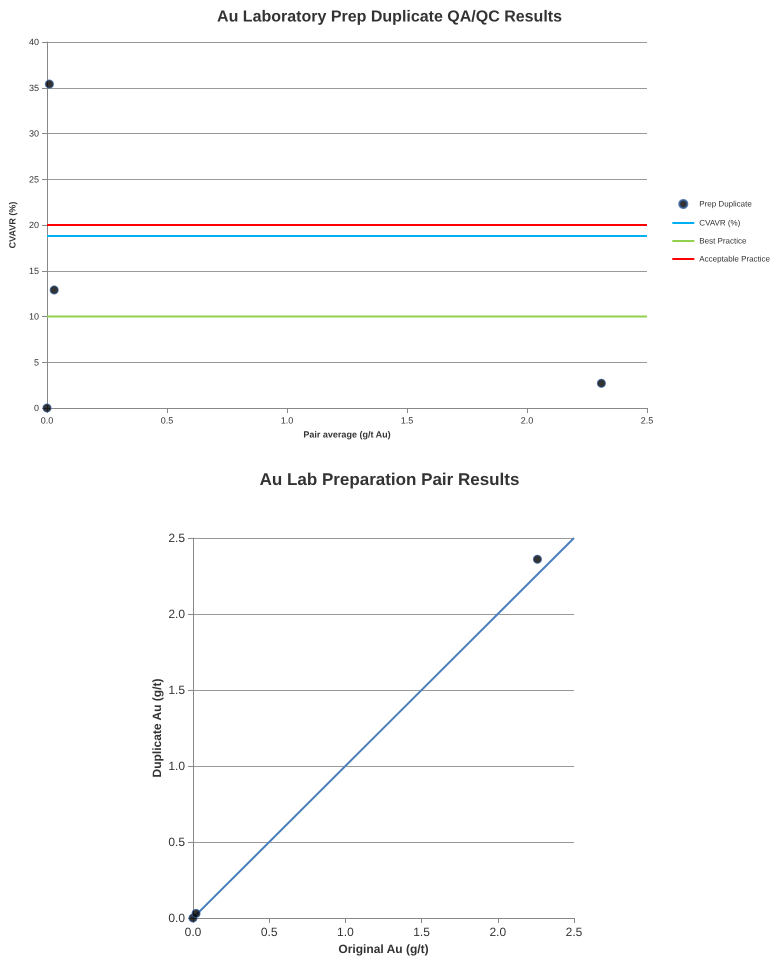 This screenshot has width=779, height=976. I want to click on x-axis-title: Original Au (g/t), so click(383, 949).